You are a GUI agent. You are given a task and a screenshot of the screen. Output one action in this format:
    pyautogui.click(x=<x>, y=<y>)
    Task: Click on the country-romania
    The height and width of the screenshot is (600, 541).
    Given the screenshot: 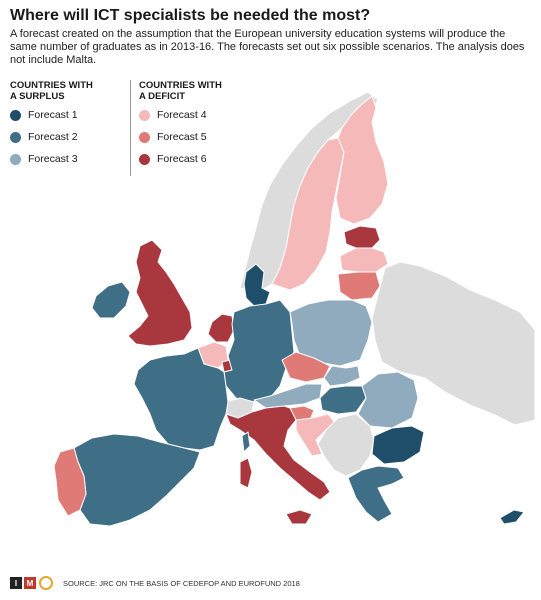 What is the action you would take?
    pyautogui.click(x=388, y=400)
    